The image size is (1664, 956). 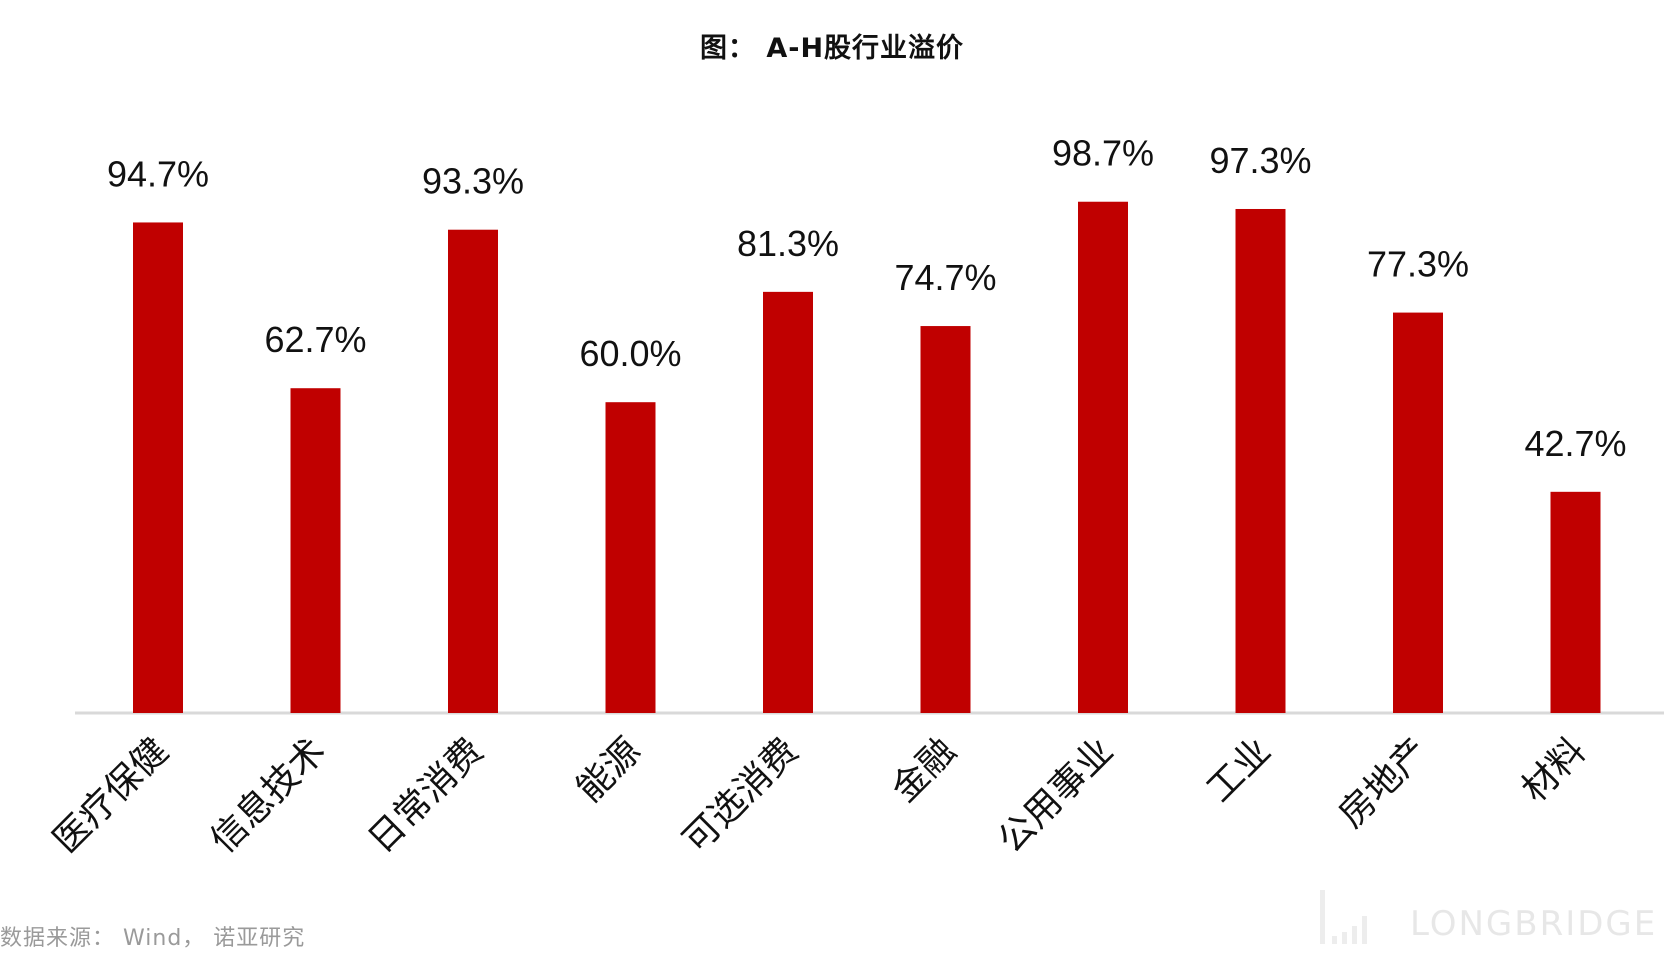 What do you see at coordinates (473, 181) in the screenshot?
I see `value-label: 93.3%` at bounding box center [473, 181].